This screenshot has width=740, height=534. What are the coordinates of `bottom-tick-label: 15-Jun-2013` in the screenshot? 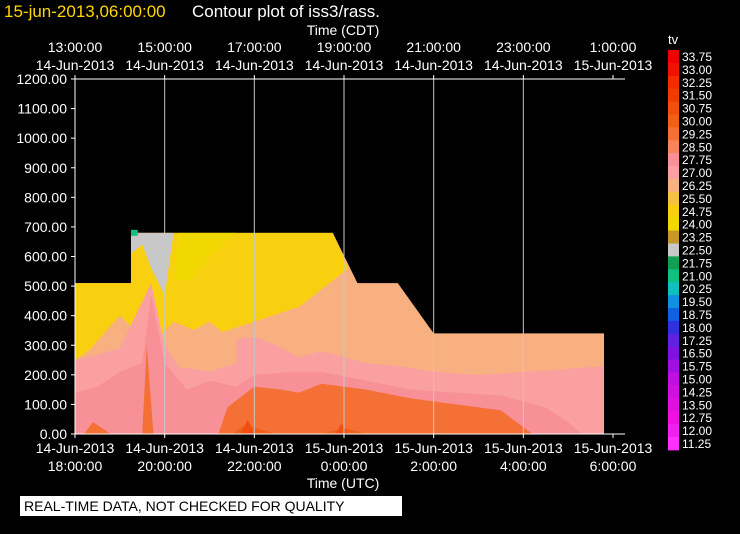 It's located at (433, 448).